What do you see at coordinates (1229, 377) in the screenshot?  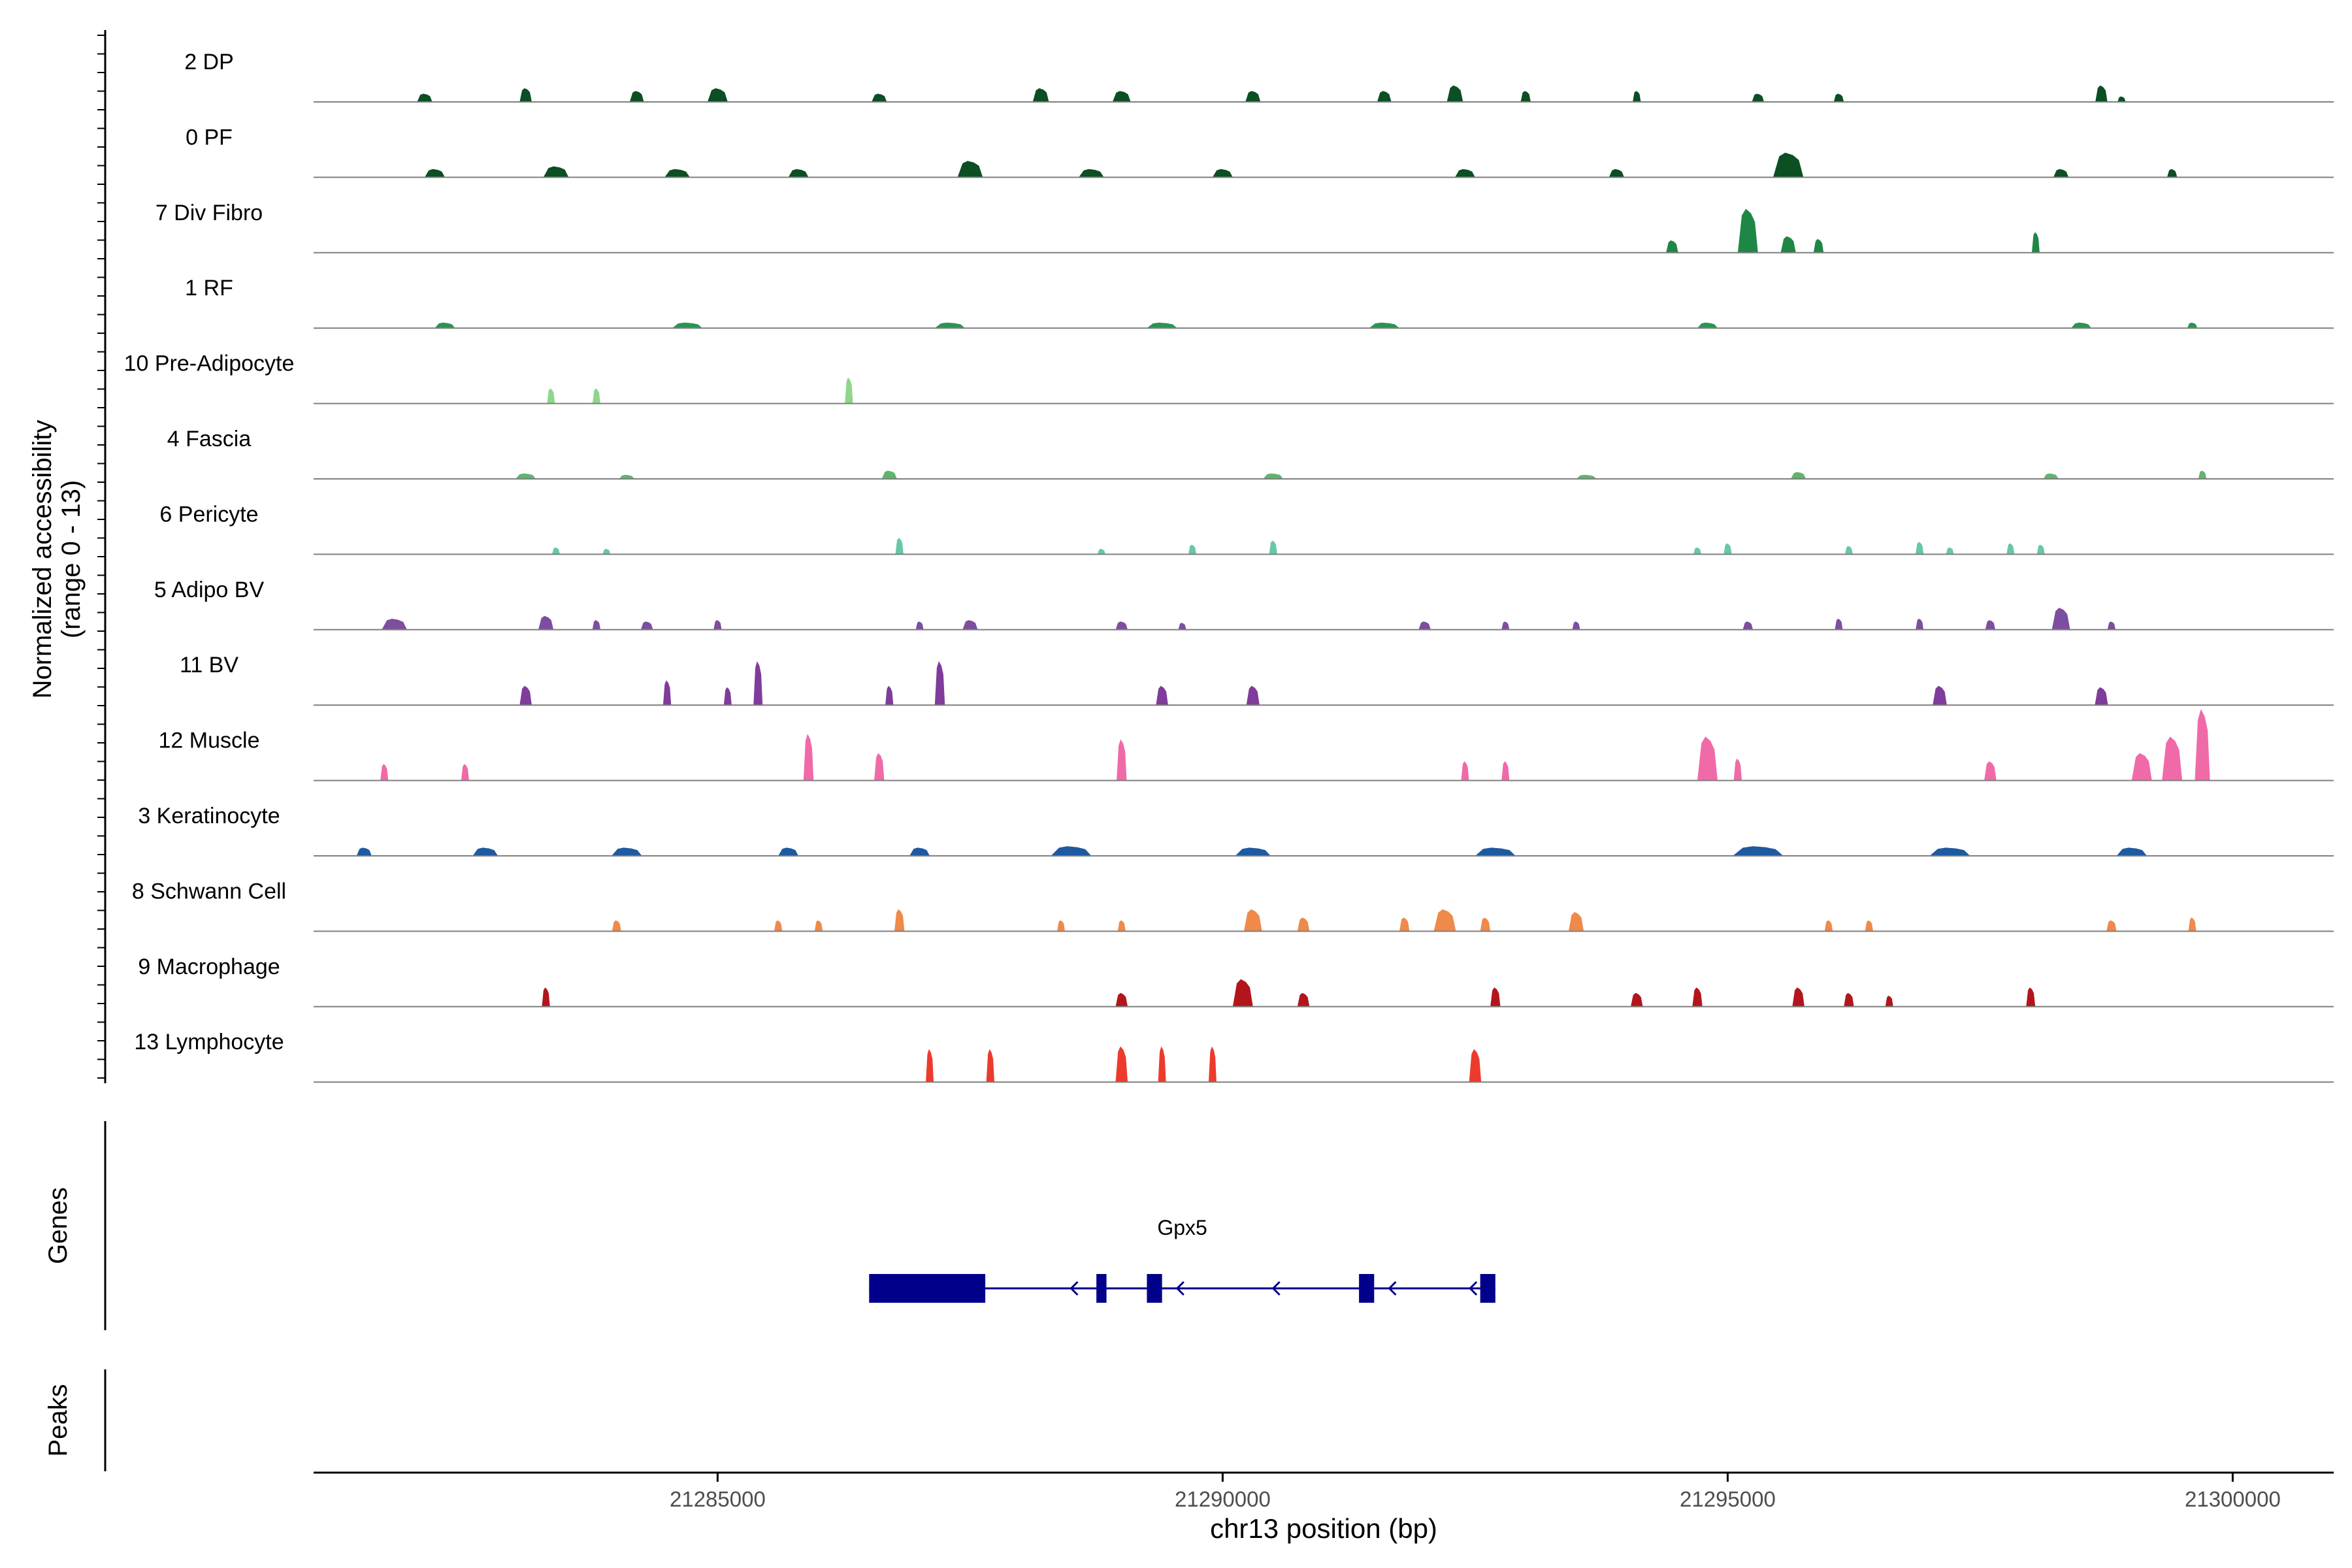 I see `track-5: 10 Pre-Adipocyte` at bounding box center [1229, 377].